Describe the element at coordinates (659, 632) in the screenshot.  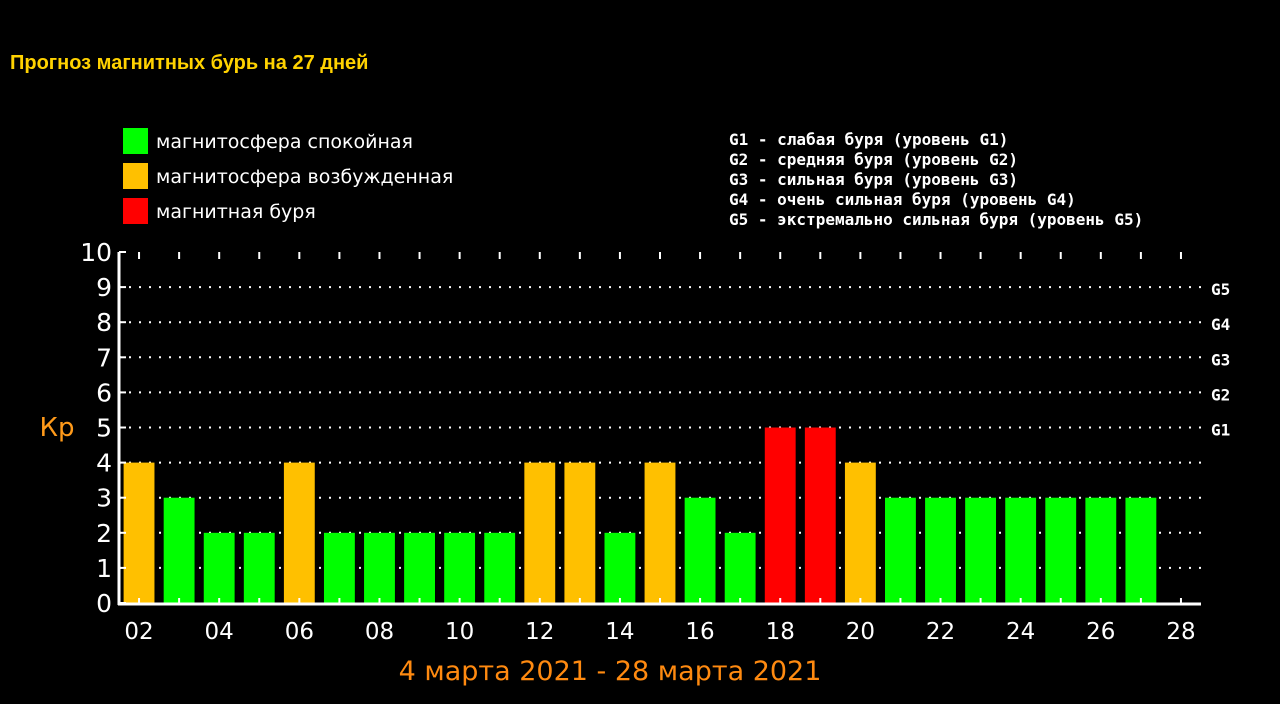
I see `x-axis-ticks: 02 04 06 08 10 12 14 16 18 20 22 24 26 28` at that location.